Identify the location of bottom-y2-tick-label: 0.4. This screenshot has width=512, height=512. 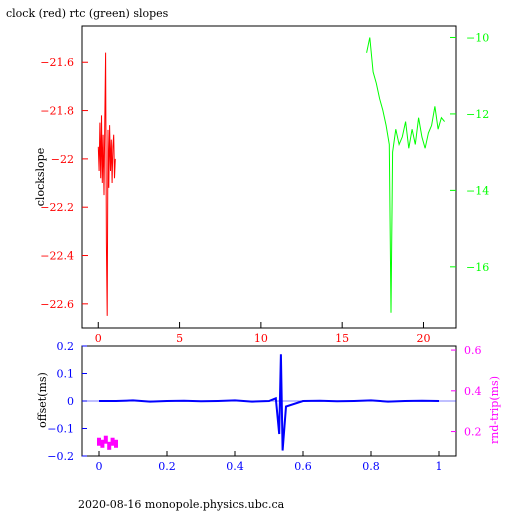
(473, 391).